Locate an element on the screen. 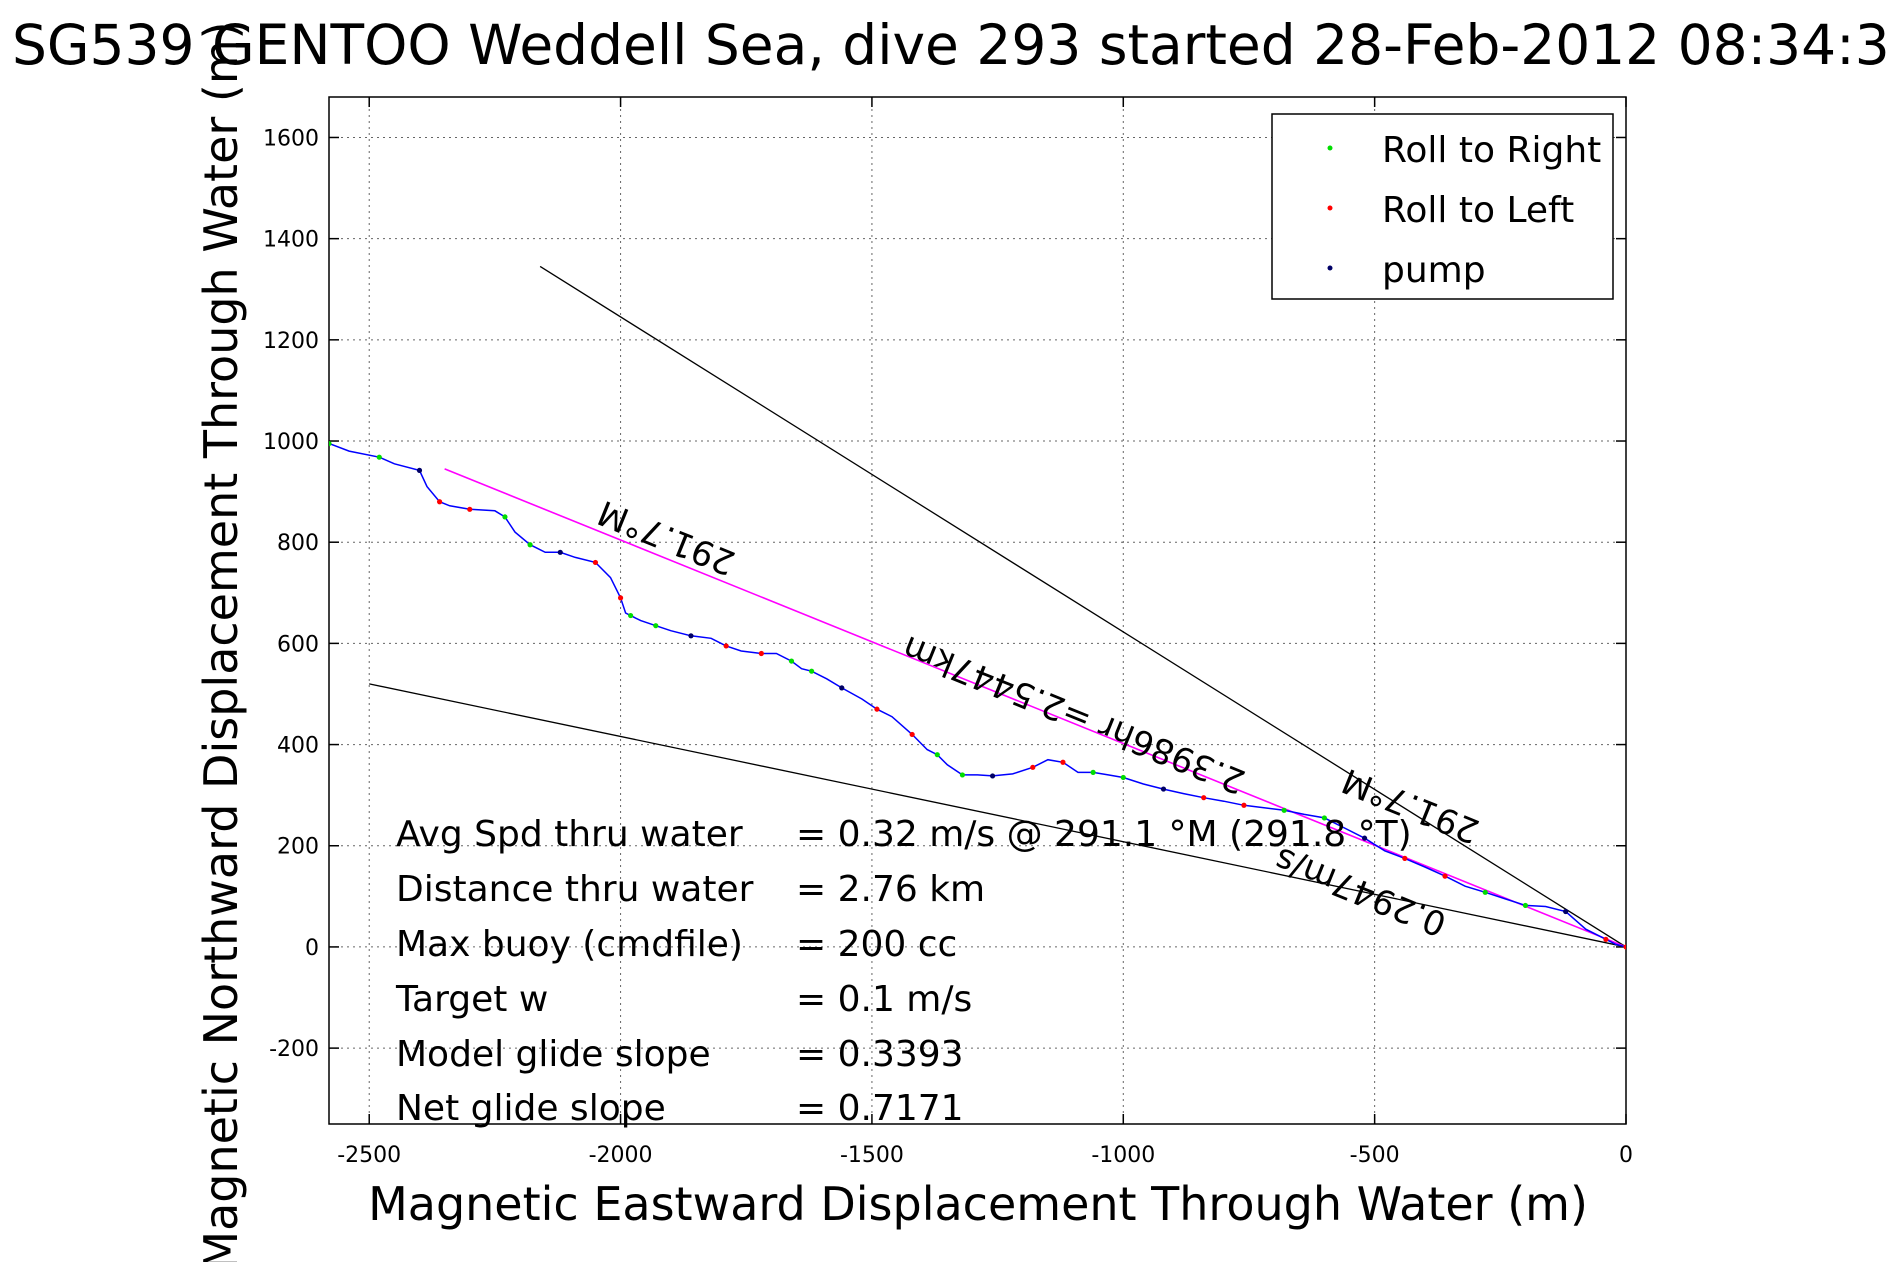  y-tick-label: 1000 is located at coordinates (291, 442).